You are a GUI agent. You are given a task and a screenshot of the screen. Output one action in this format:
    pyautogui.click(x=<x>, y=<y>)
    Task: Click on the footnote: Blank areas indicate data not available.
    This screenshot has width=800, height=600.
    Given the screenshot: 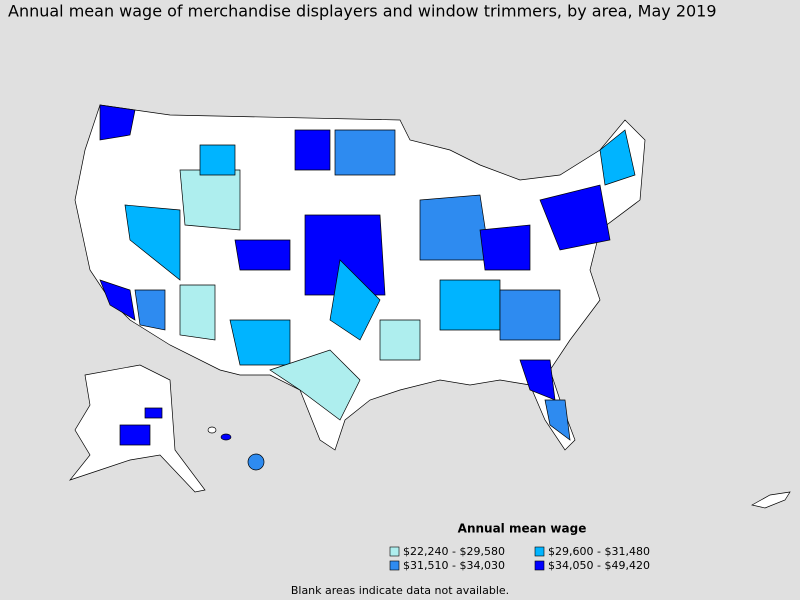 What is the action you would take?
    pyautogui.click(x=400, y=590)
    